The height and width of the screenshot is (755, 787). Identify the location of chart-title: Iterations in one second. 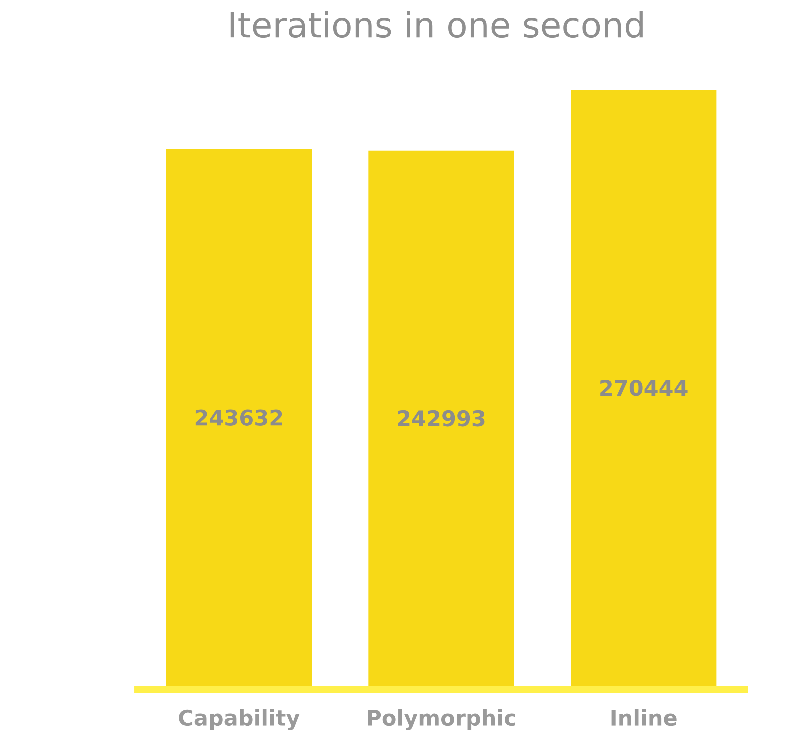
(436, 24).